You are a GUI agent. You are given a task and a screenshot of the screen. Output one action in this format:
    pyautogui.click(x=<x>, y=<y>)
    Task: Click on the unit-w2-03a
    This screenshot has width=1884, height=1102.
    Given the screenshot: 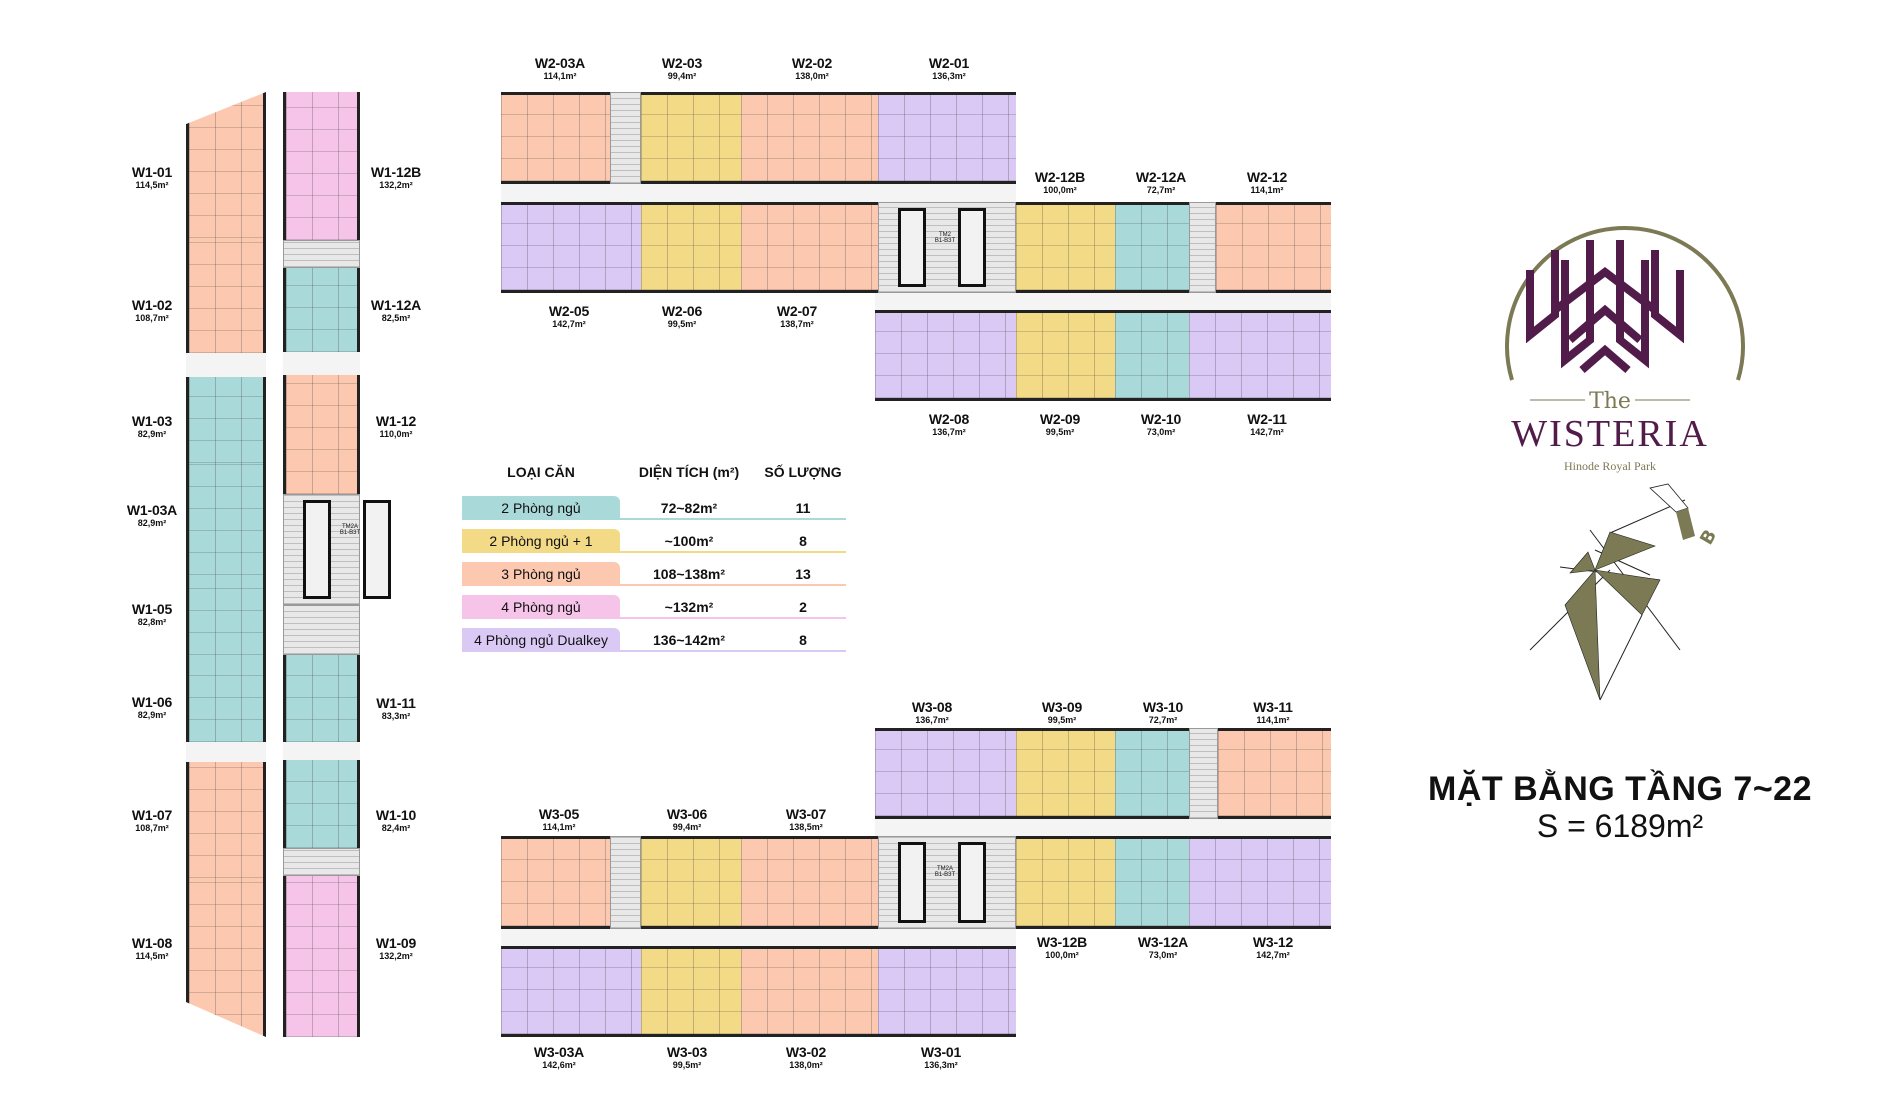 What is the action you would take?
    pyautogui.click(x=555, y=138)
    